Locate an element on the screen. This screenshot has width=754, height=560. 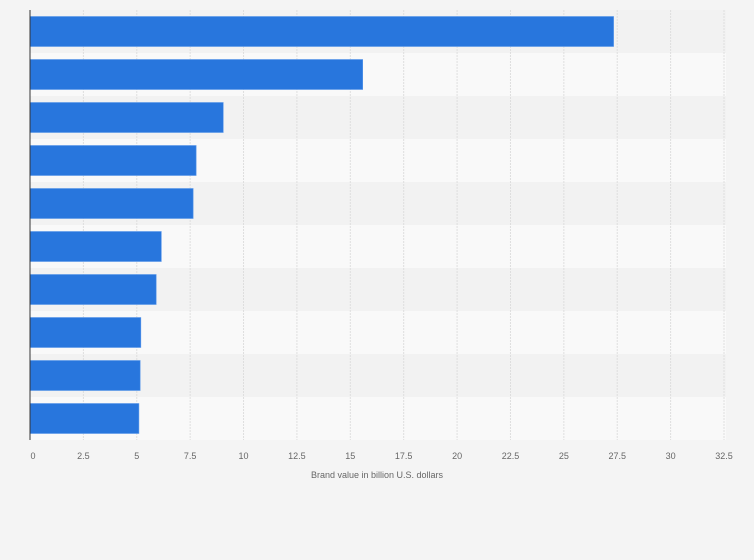
x-tick-label: 32.5 is located at coordinates (724, 456).